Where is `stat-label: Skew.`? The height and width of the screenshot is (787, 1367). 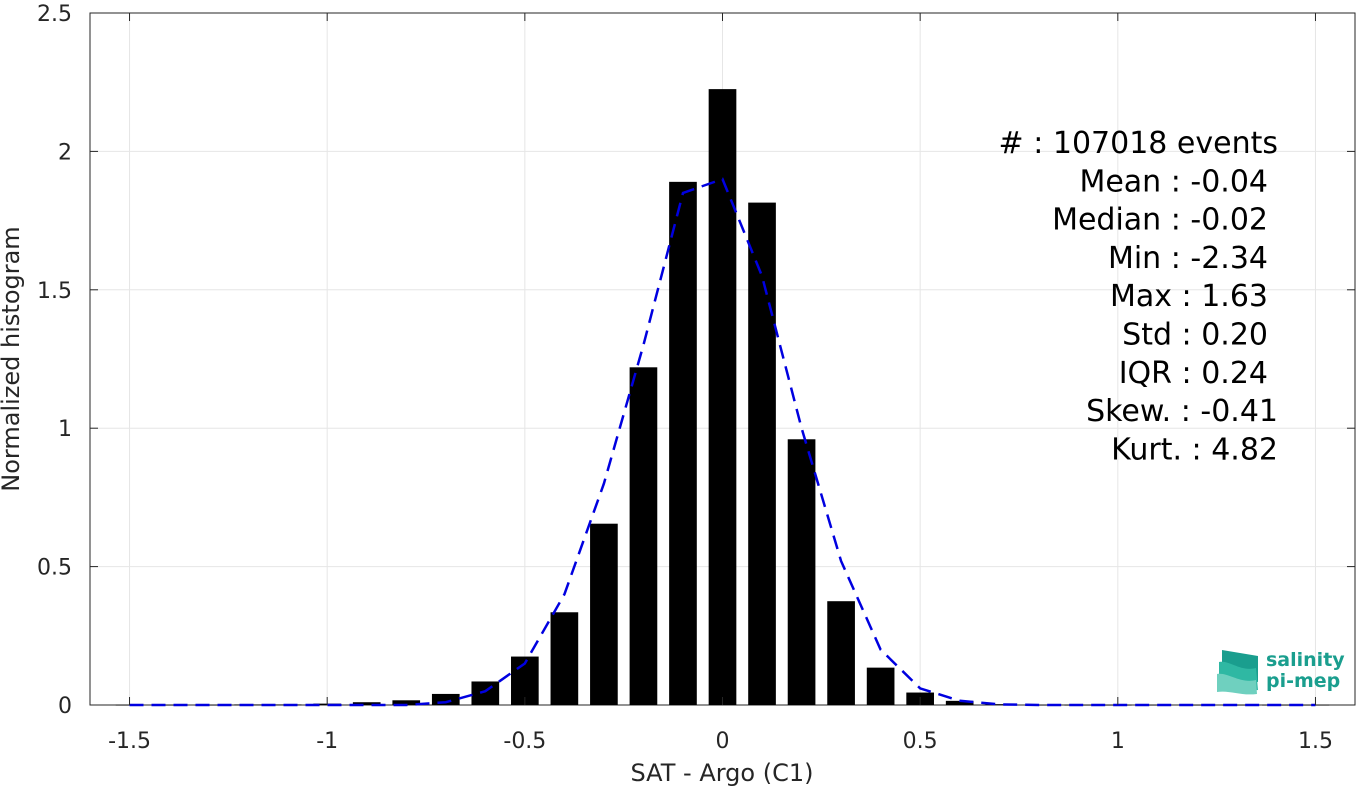 stat-label: Skew. is located at coordinates (1133, 411).